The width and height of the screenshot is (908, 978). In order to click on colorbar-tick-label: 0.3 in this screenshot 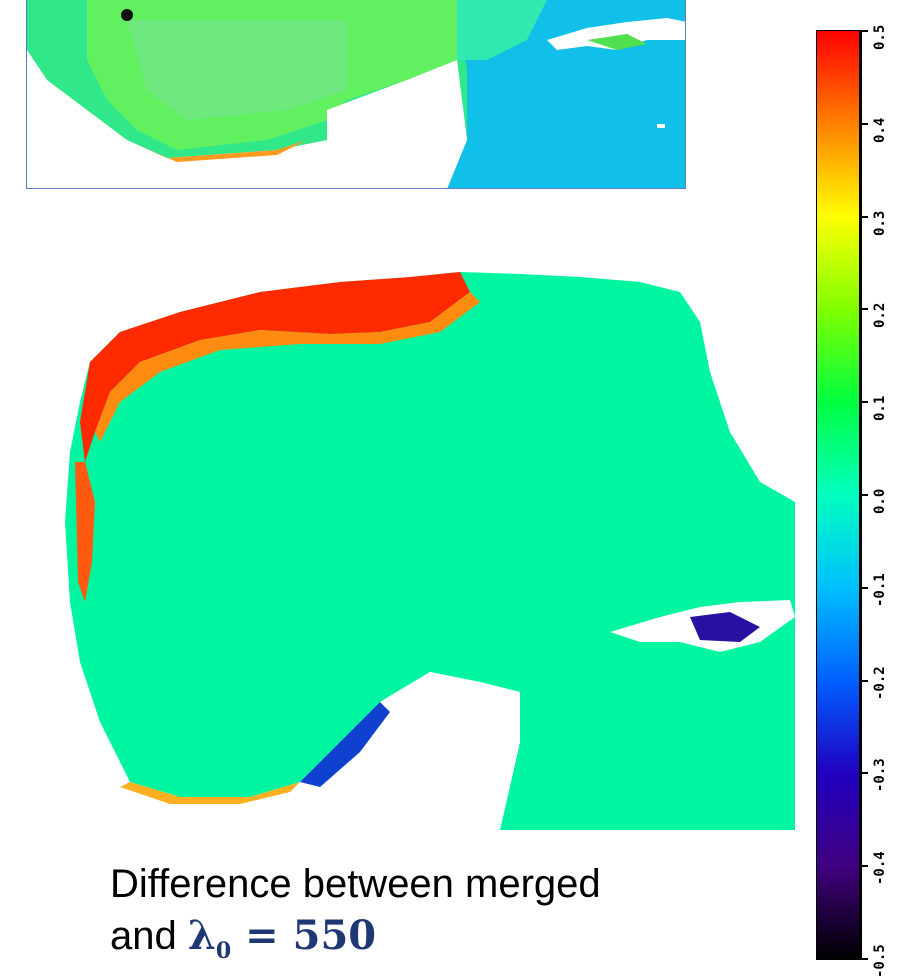, I will do `click(880, 223)`.